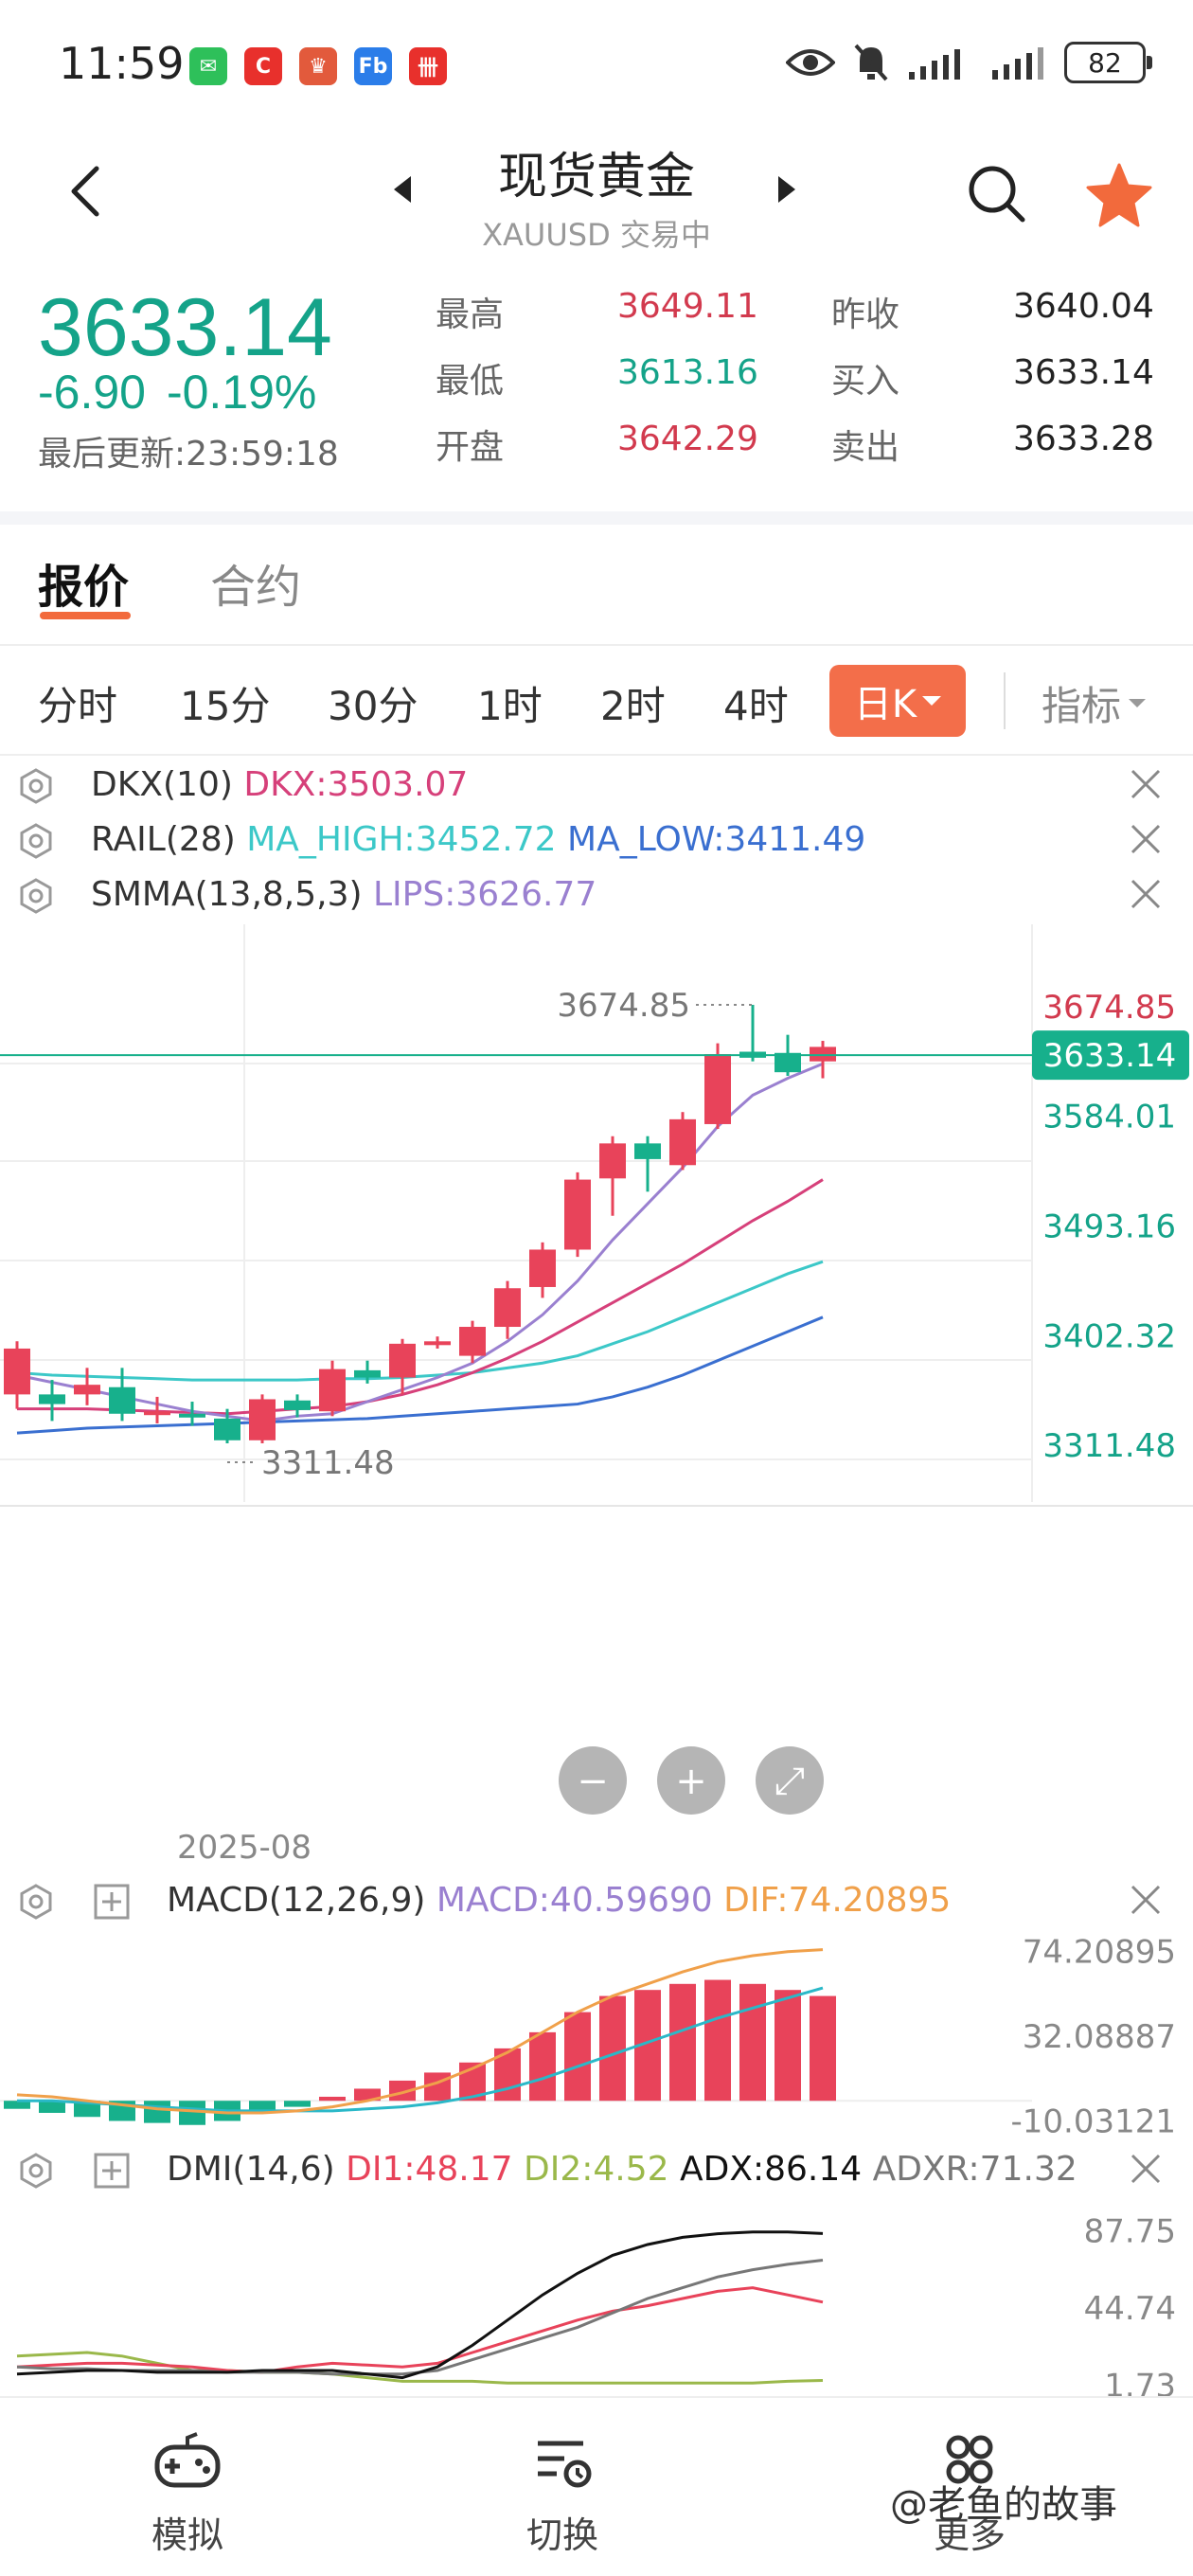 This screenshot has width=1193, height=2576. I want to click on page-subtitle: XAUUSD 交易中, so click(596, 235).